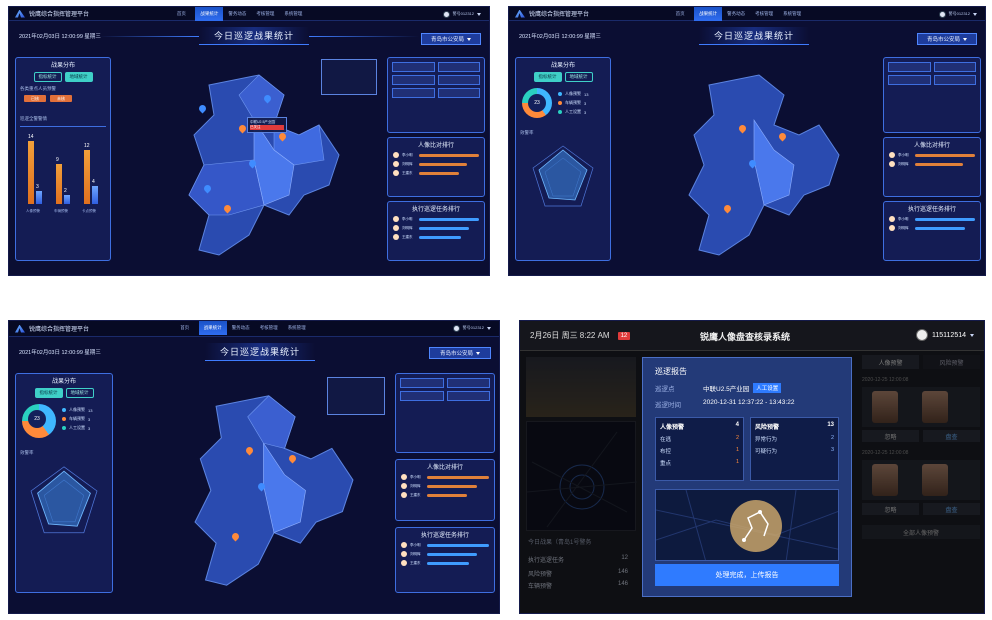  Describe the element at coordinates (747, 575) in the screenshot. I see `submit-report-button: 处理完成，上传报告` at that location.